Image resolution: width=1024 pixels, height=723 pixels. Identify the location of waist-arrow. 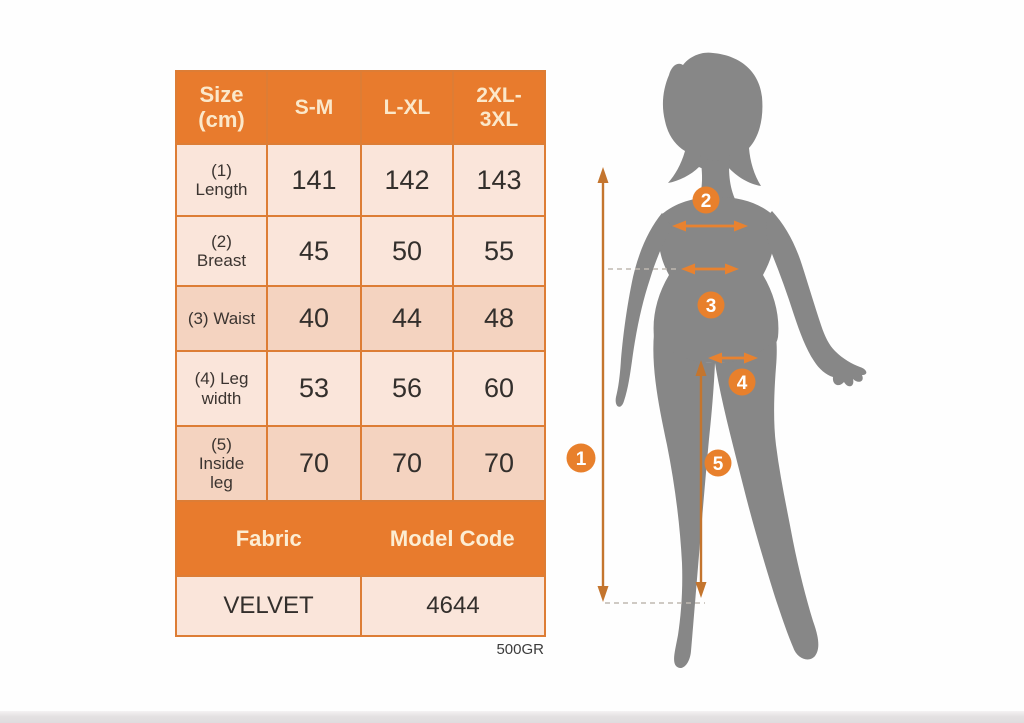
(710, 269).